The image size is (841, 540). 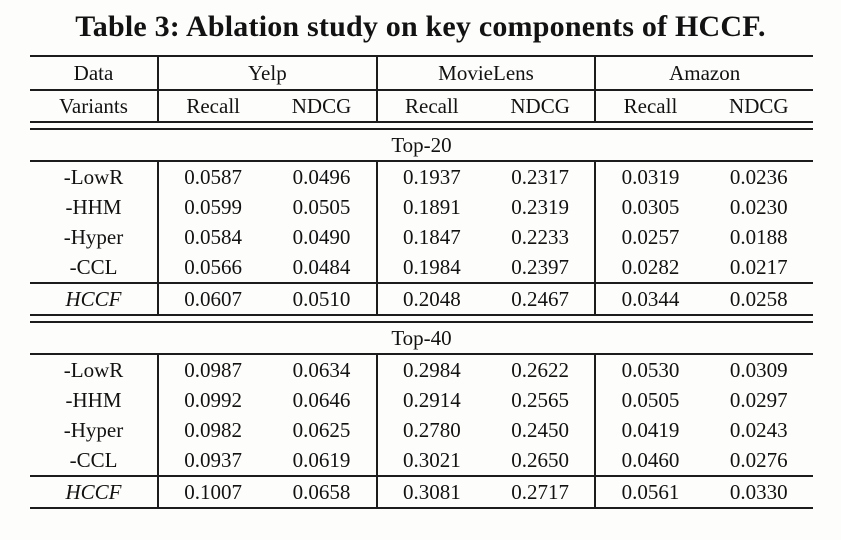 I want to click on cell-value: 0.2450, so click(x=540, y=429).